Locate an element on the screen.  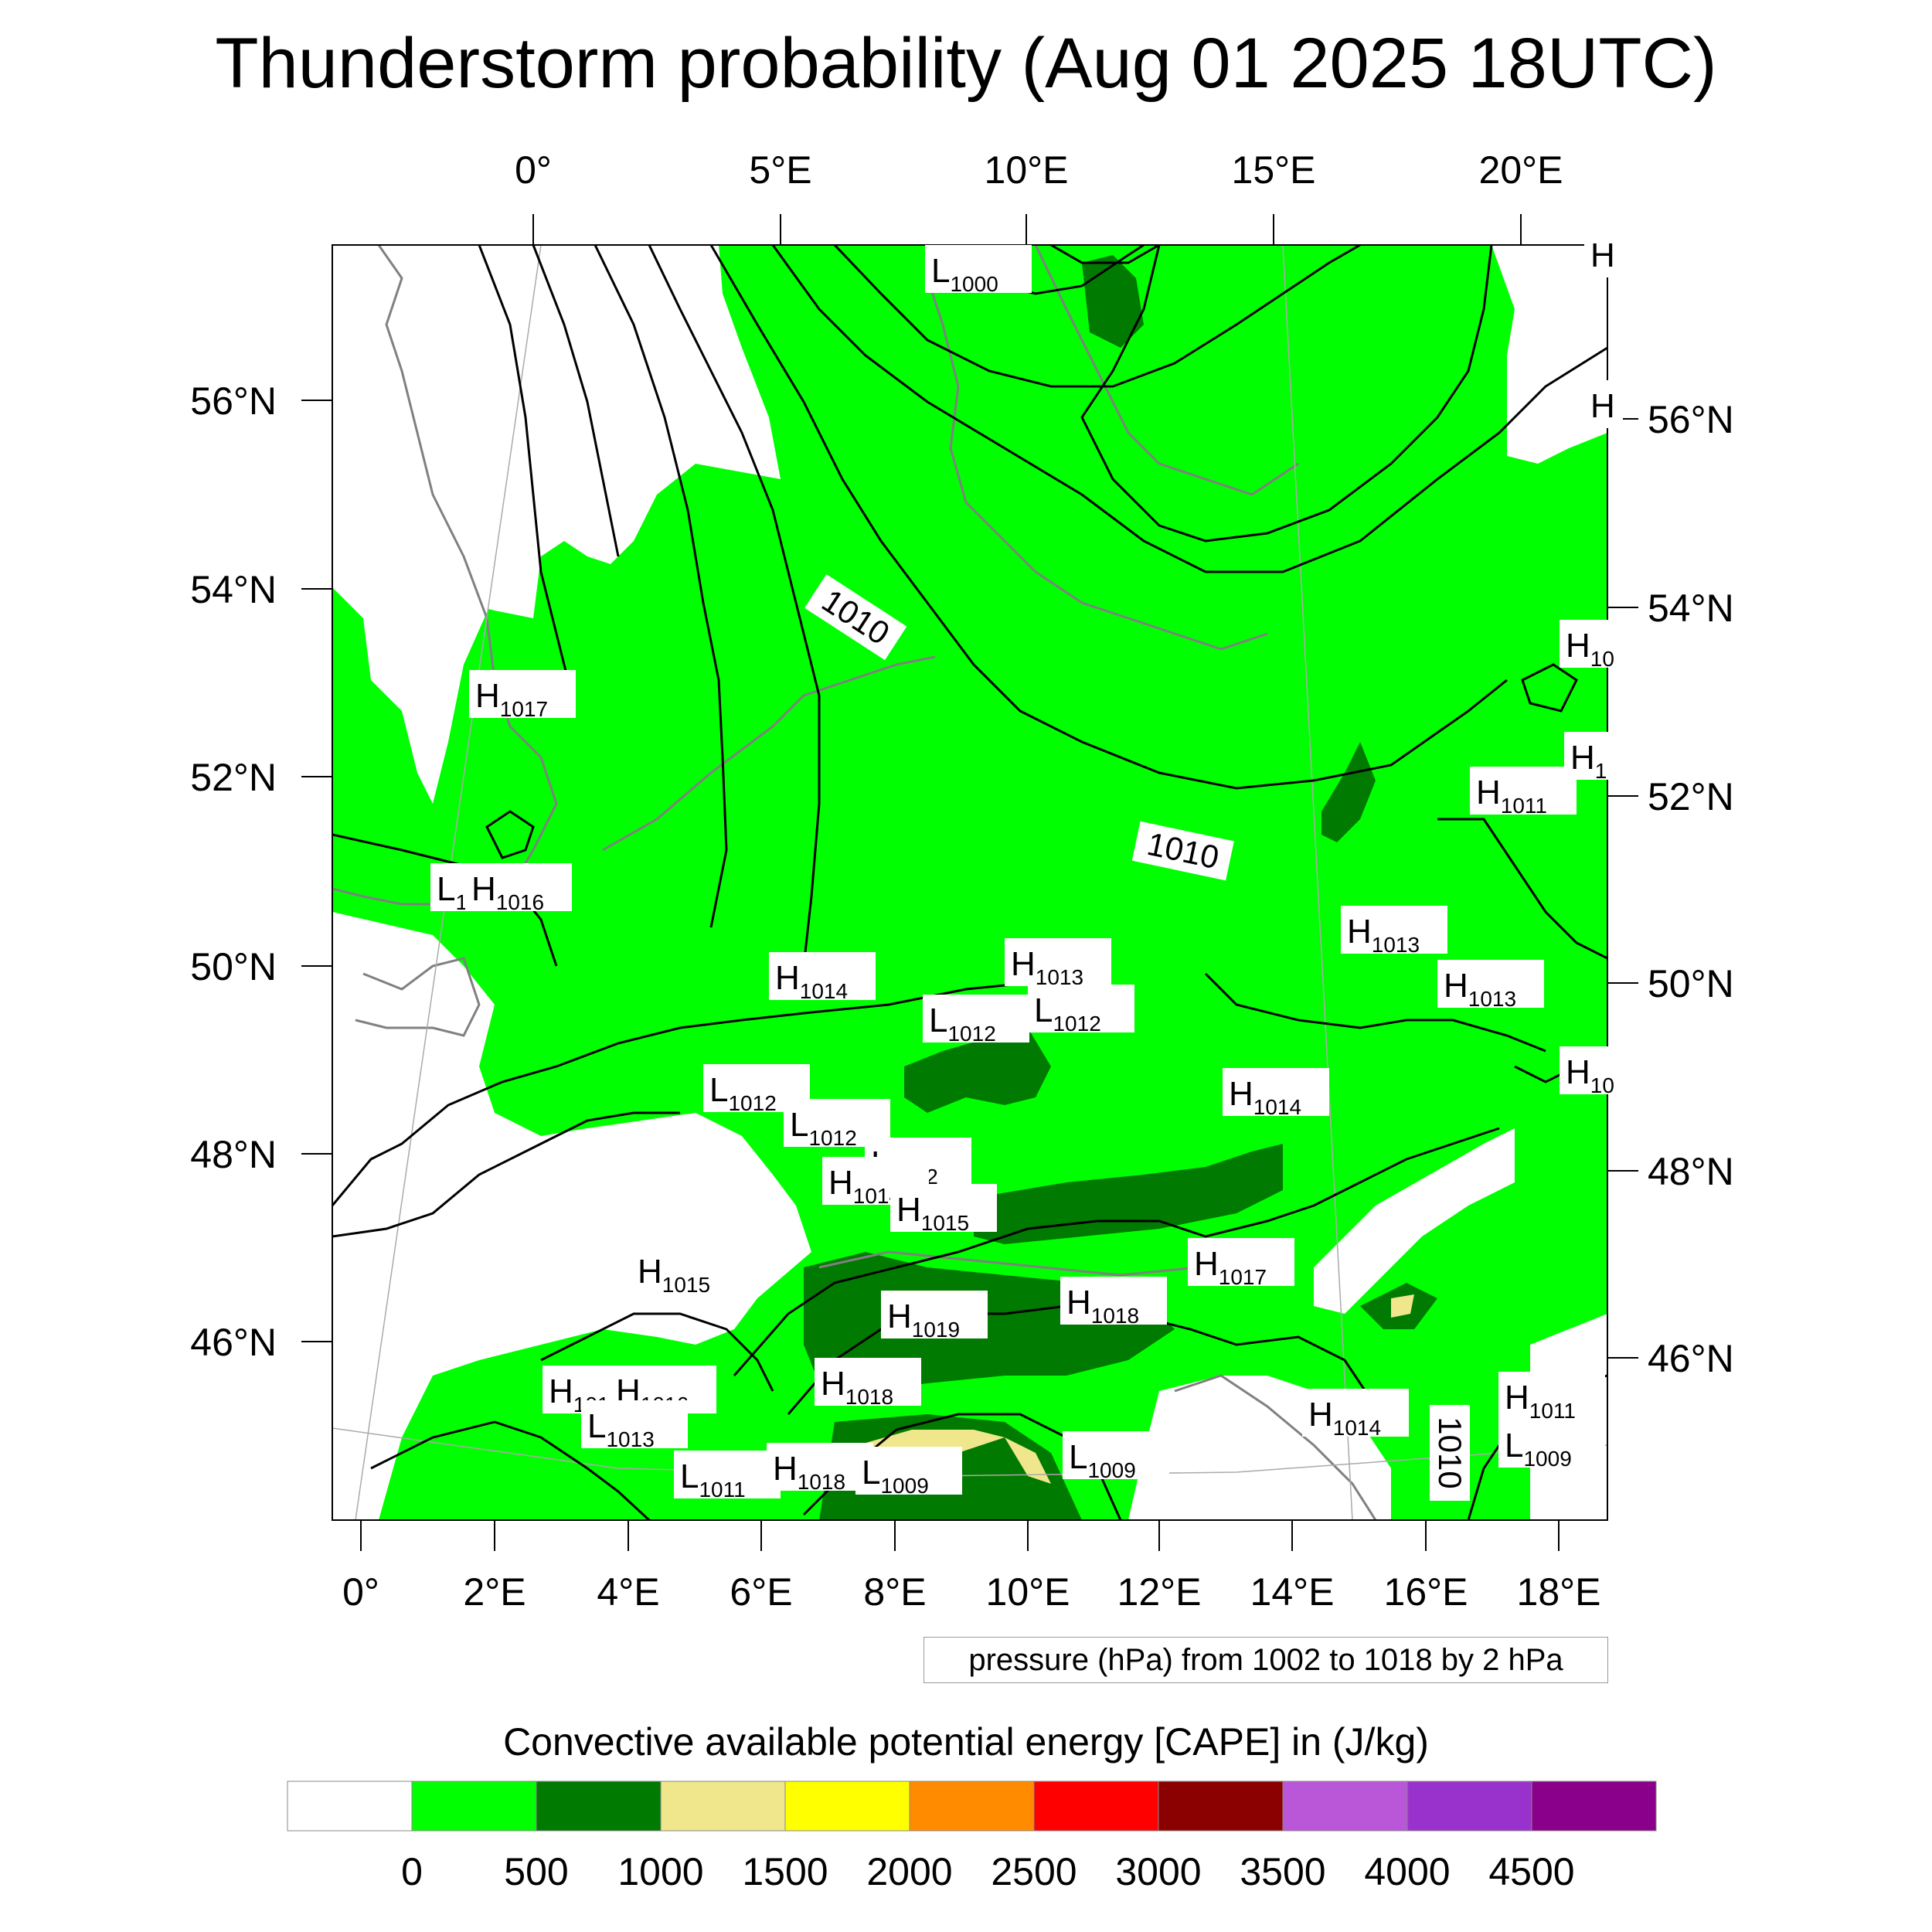
left-lat-tick: 48°N is located at coordinates (234, 1155).